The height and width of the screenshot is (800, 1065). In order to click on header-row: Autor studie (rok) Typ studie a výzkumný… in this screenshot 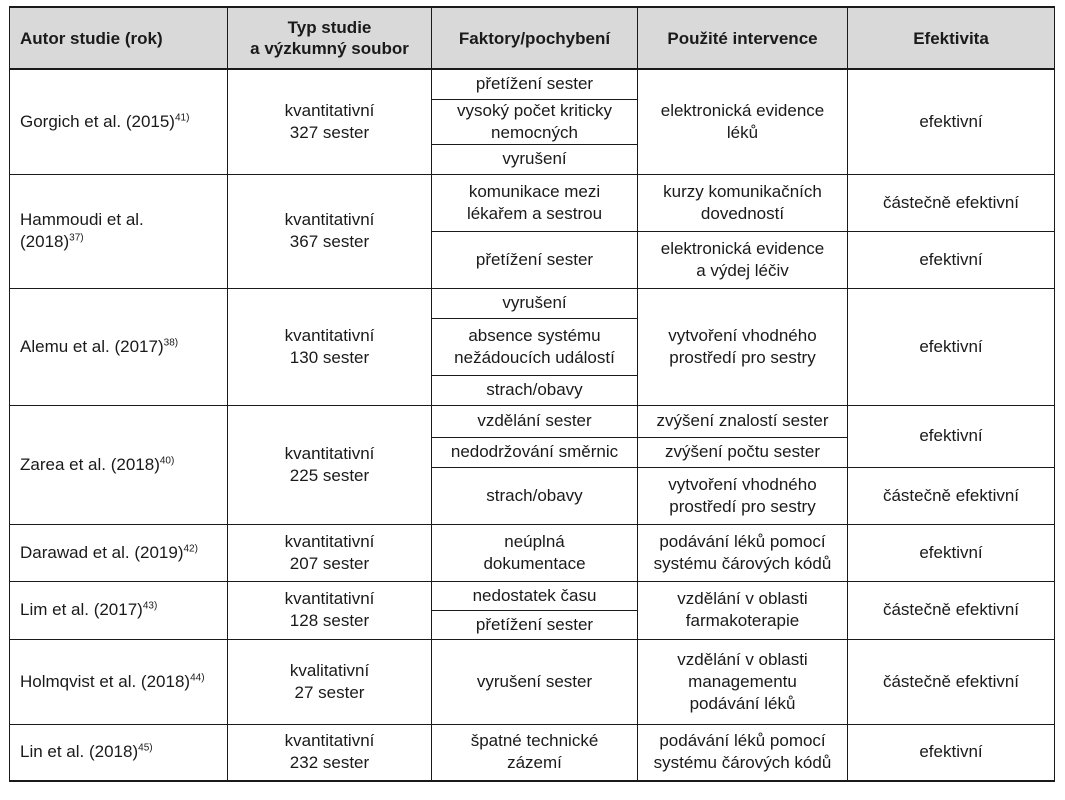, I will do `click(532, 38)`.